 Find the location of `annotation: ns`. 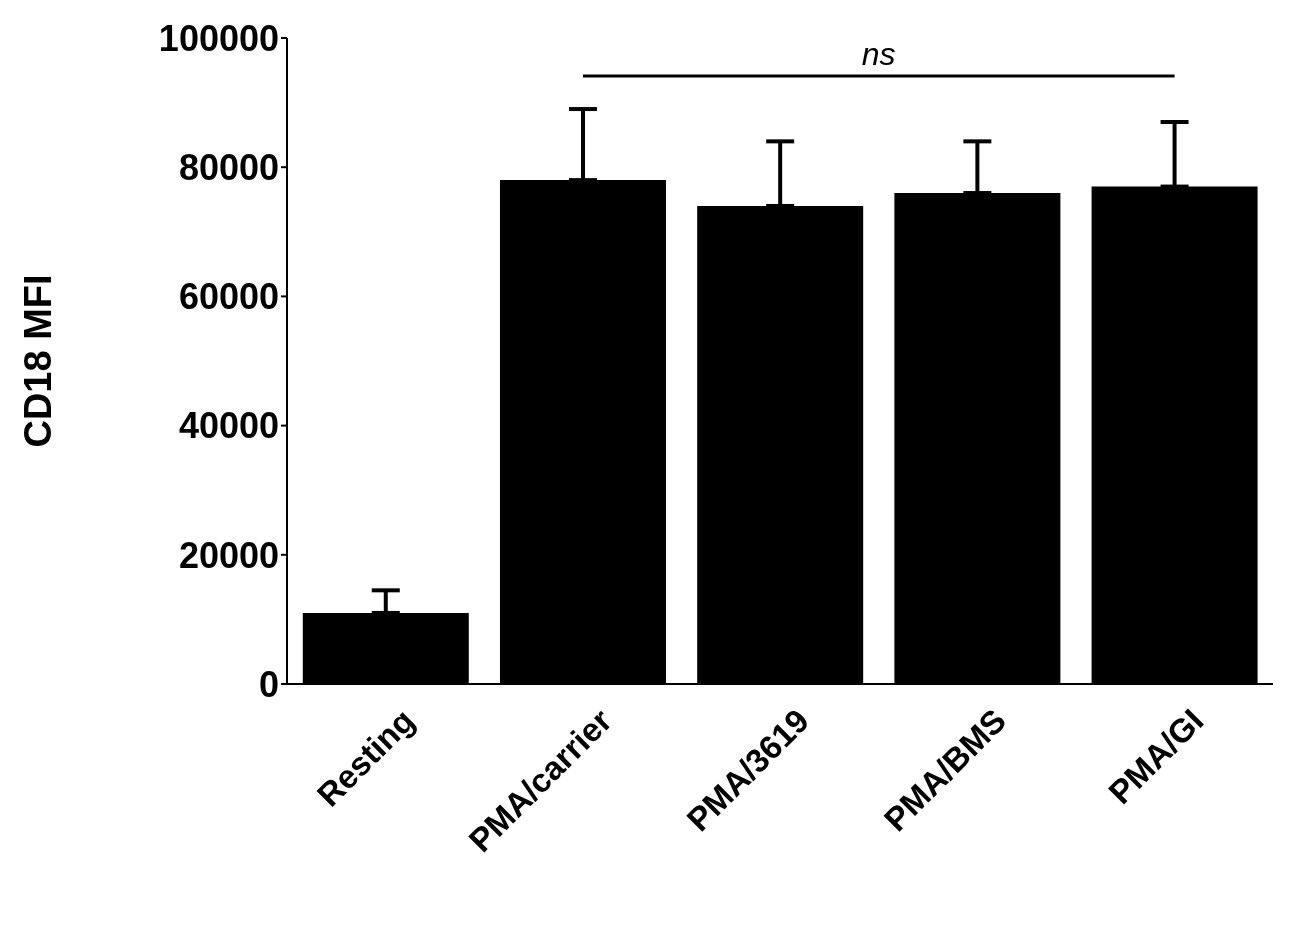

annotation: ns is located at coordinates (878, 54).